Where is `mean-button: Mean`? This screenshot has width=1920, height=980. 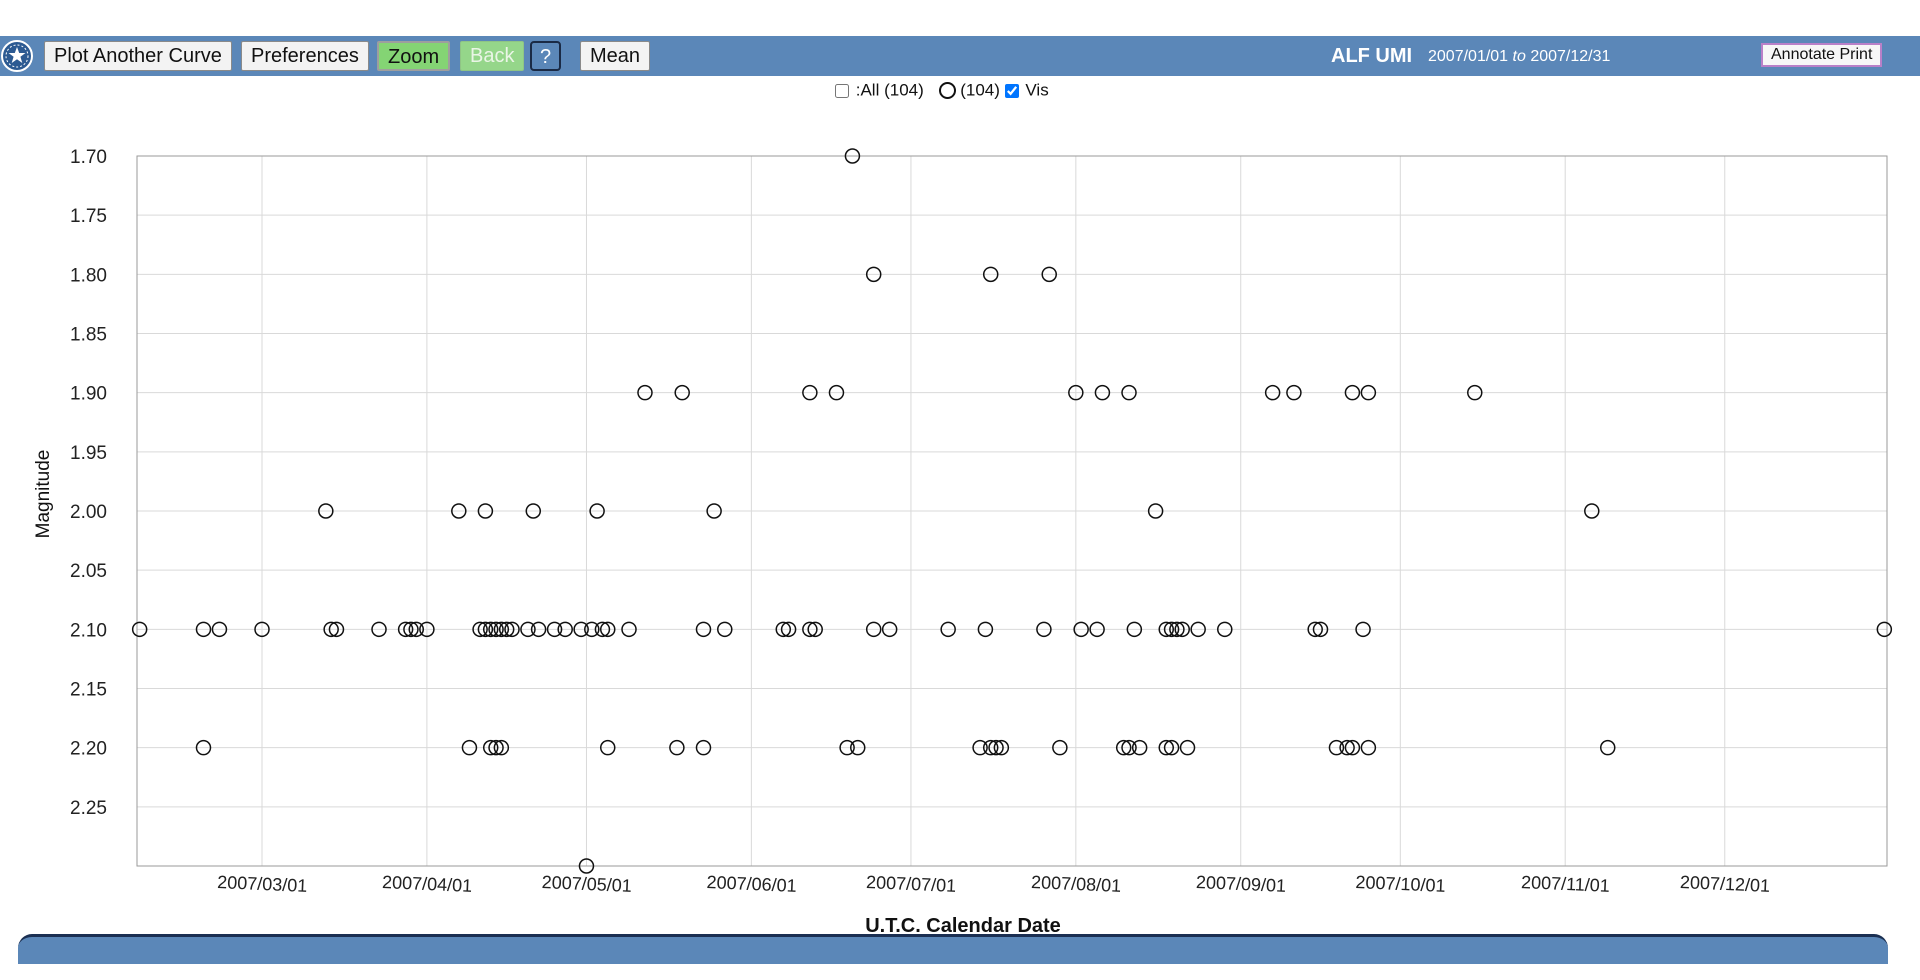
mean-button: Mean is located at coordinates (615, 56).